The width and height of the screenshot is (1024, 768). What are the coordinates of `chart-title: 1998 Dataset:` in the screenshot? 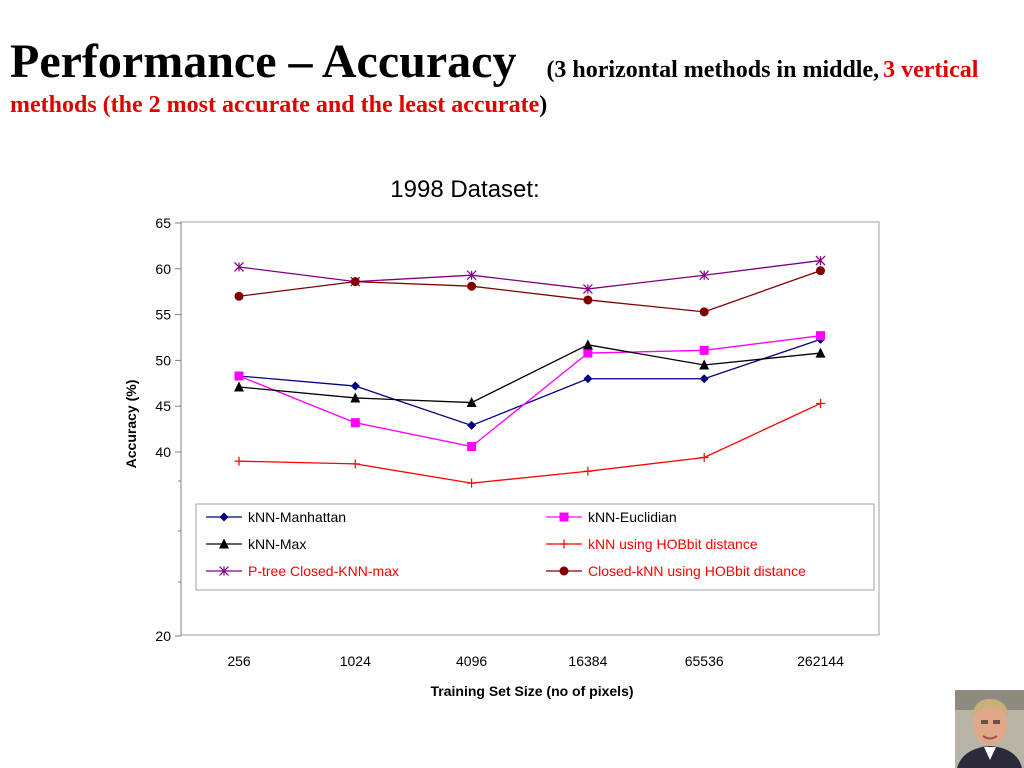 It's located at (465, 189).